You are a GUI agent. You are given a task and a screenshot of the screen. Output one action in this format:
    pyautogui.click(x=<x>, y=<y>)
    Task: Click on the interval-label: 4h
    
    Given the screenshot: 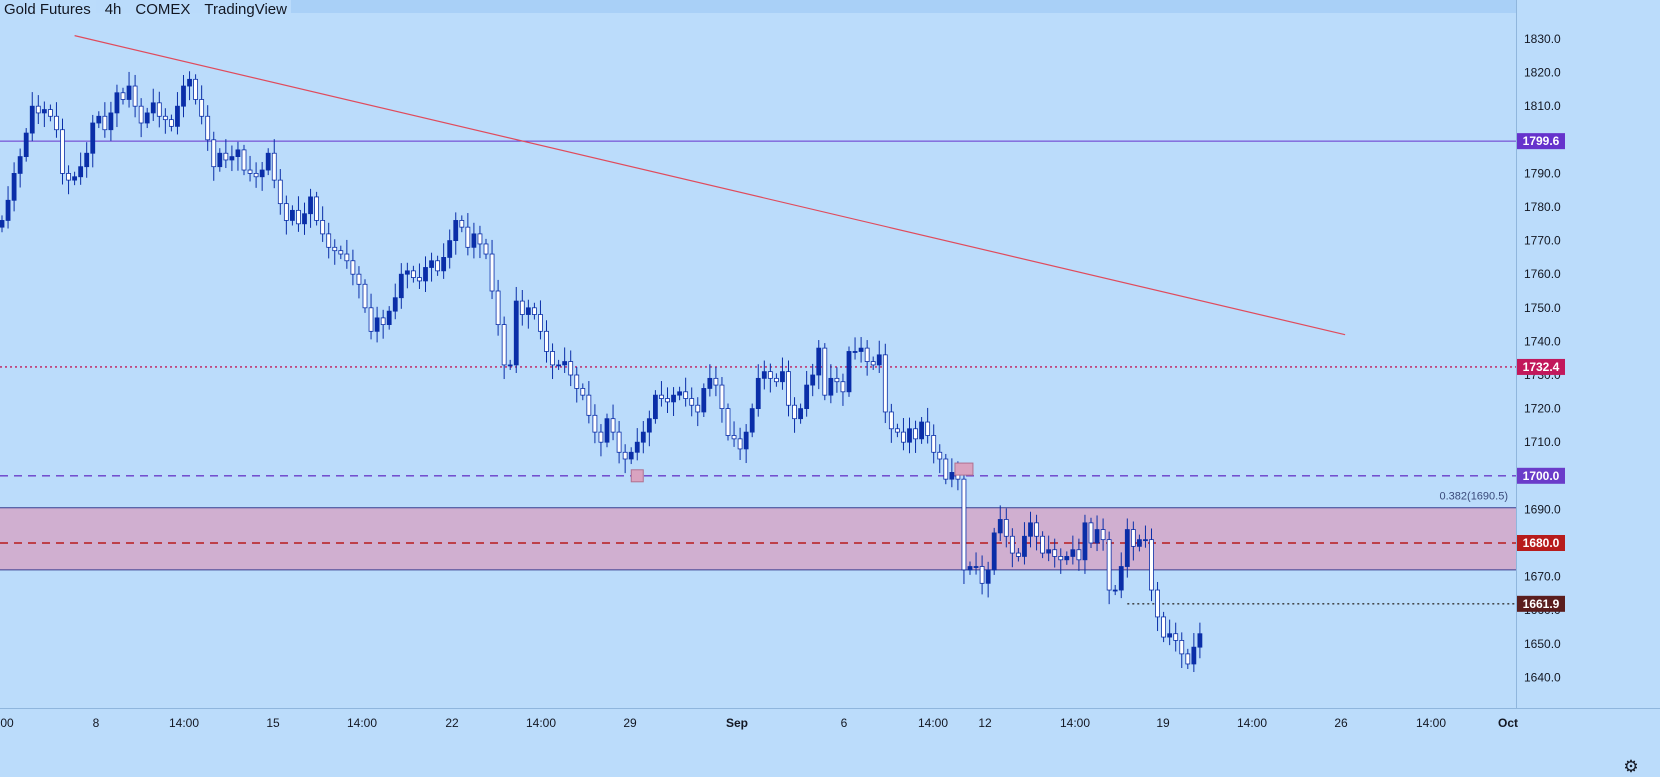 What is the action you would take?
    pyautogui.click(x=113, y=9)
    